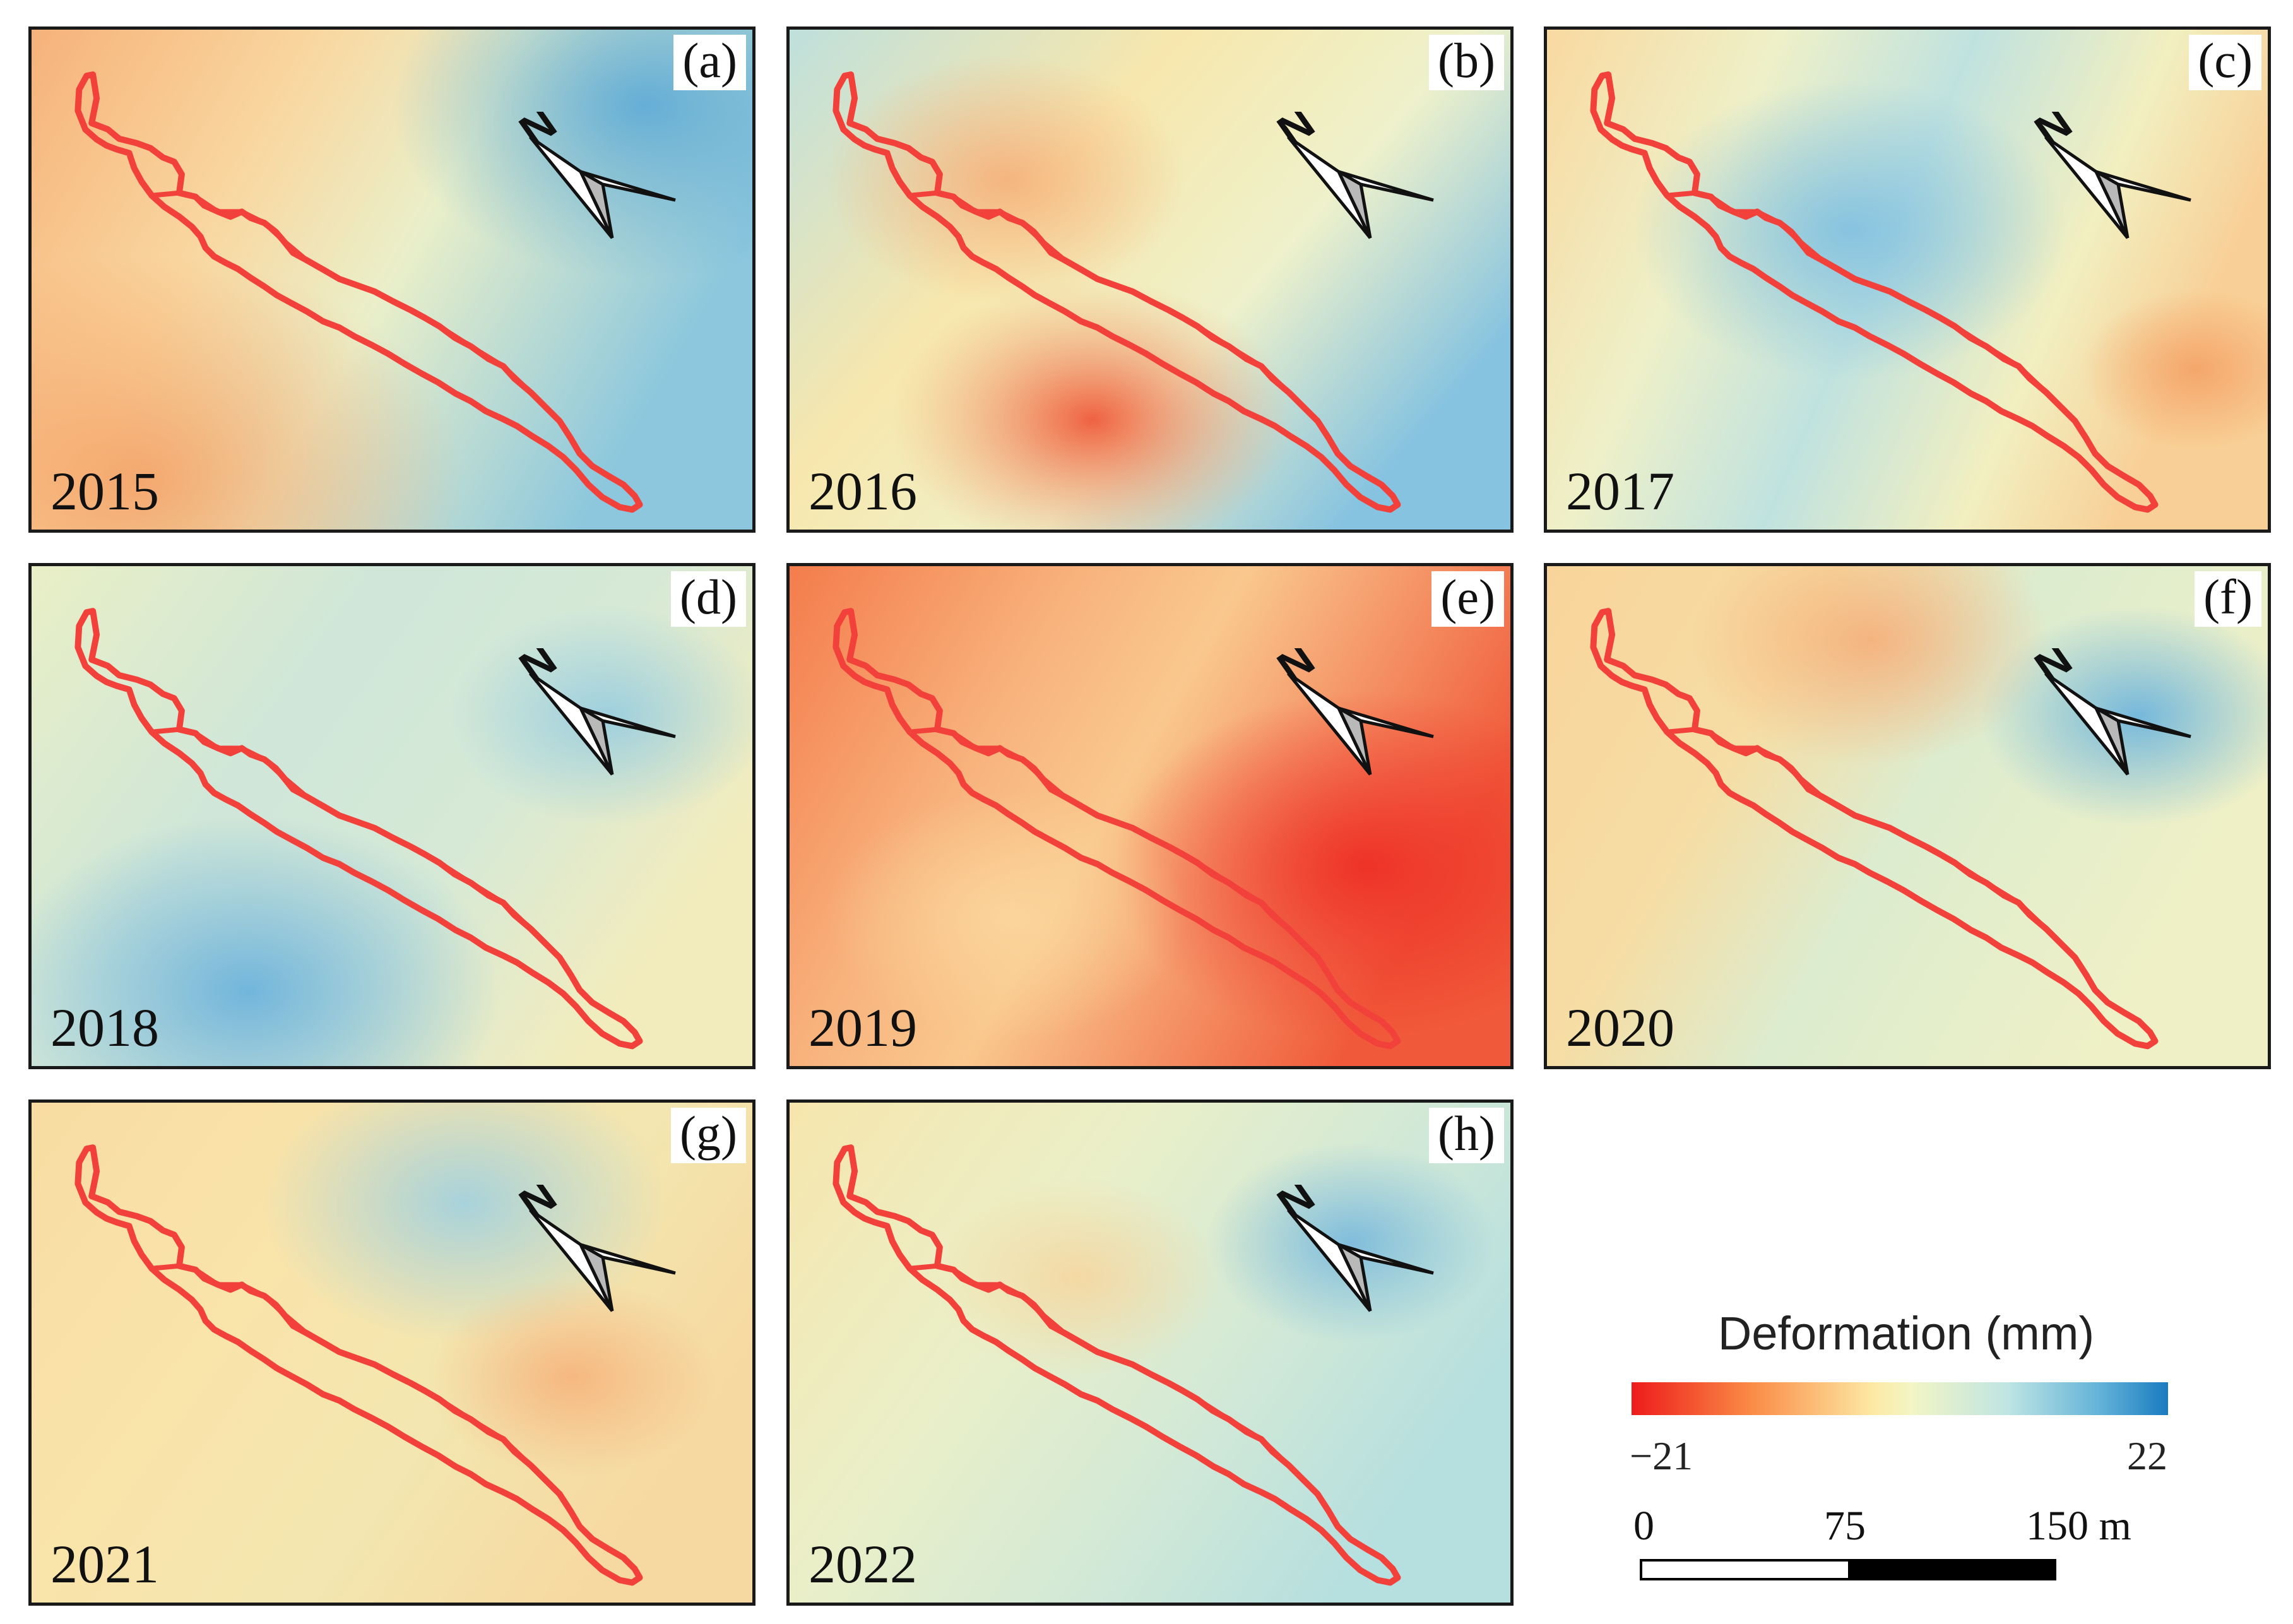 This screenshot has height=1624, width=2293. I want to click on scale-label-0: 0, so click(1644, 1526).